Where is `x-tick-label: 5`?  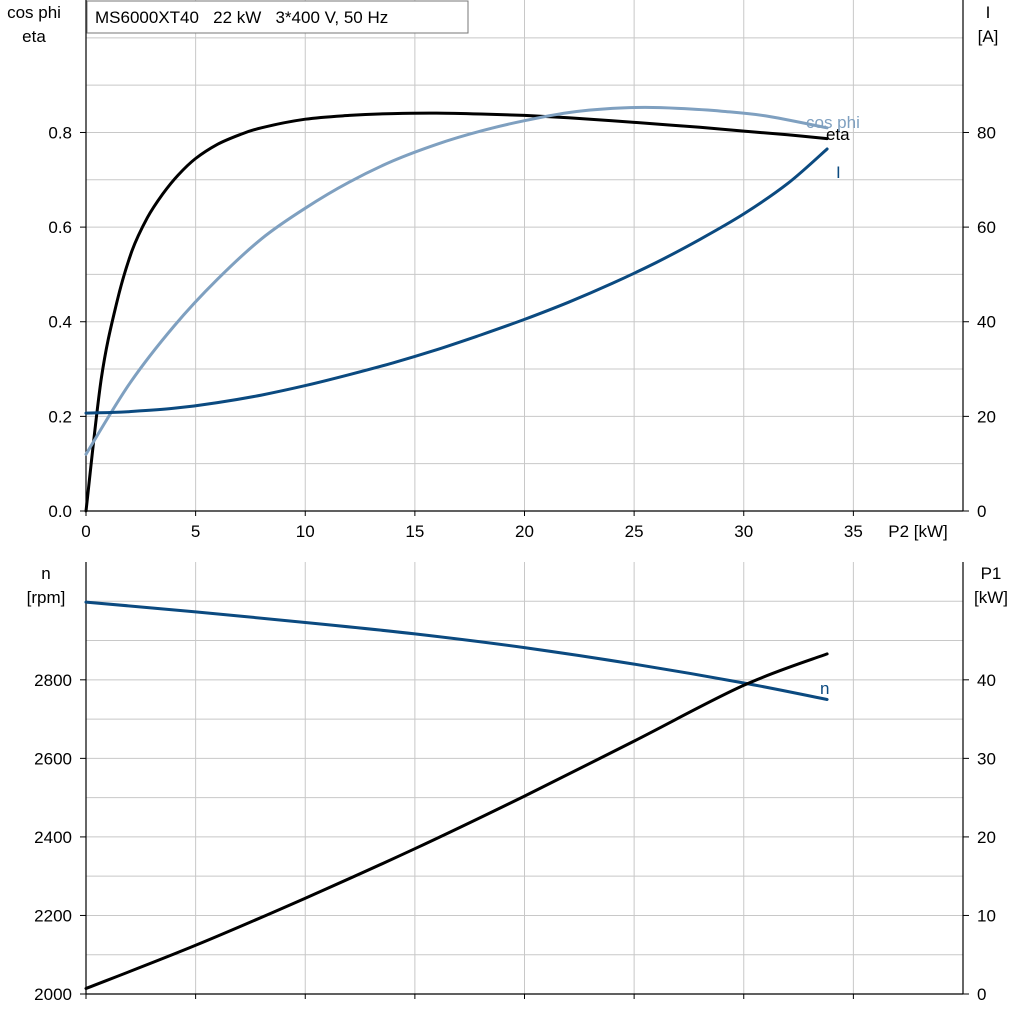 x-tick-label: 5 is located at coordinates (195, 531).